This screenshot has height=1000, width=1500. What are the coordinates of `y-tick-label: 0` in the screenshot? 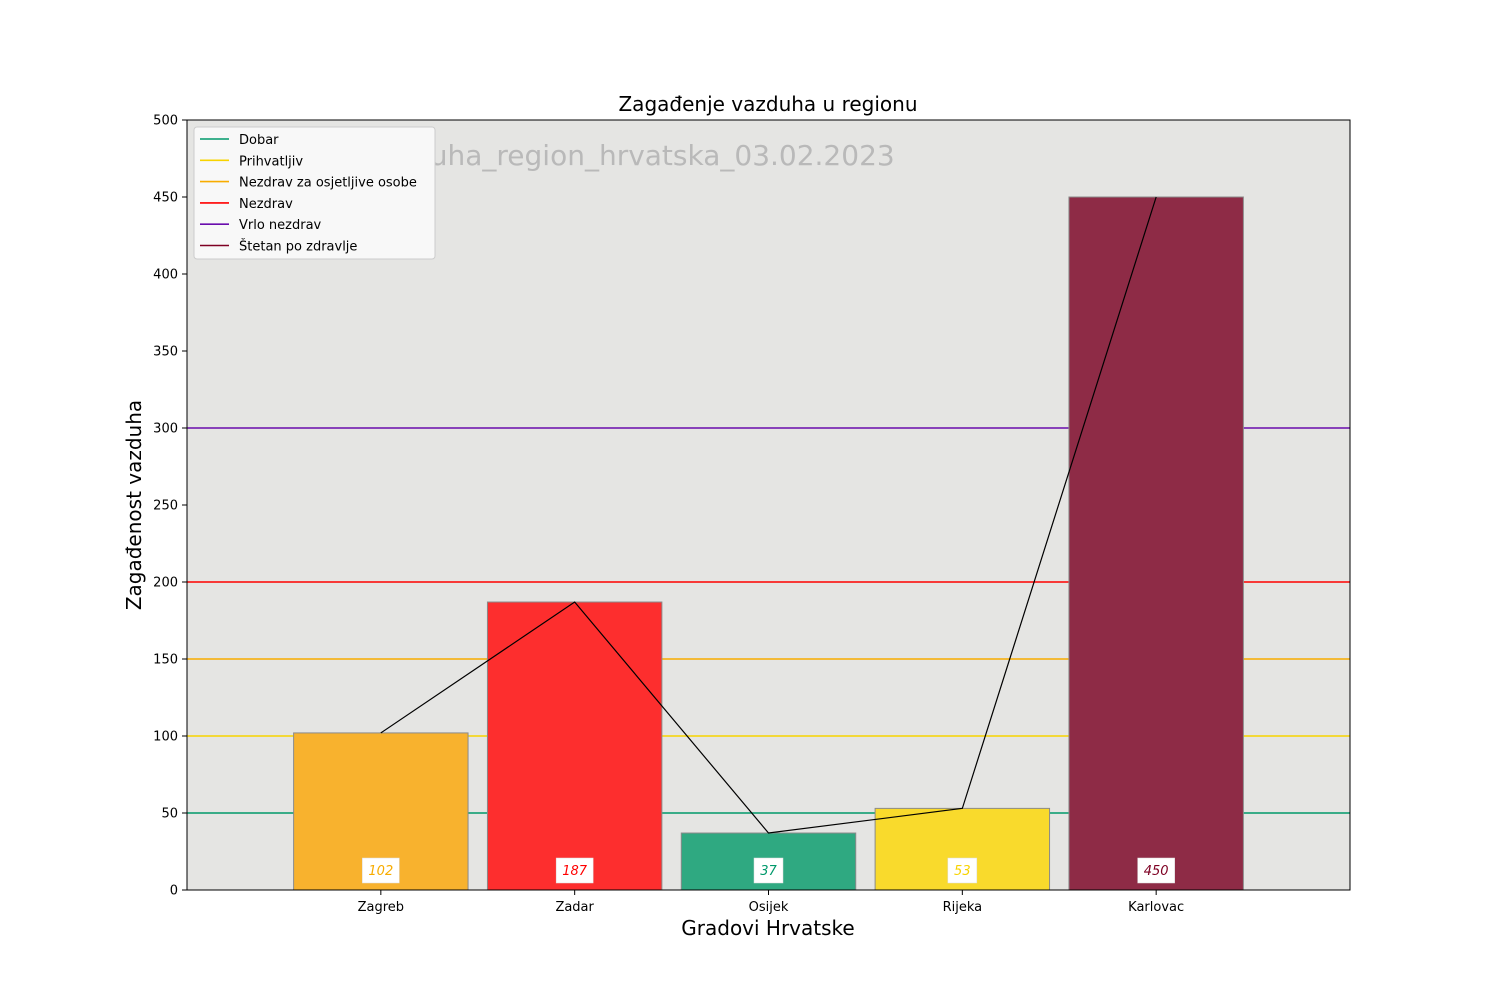 It's located at (174, 891).